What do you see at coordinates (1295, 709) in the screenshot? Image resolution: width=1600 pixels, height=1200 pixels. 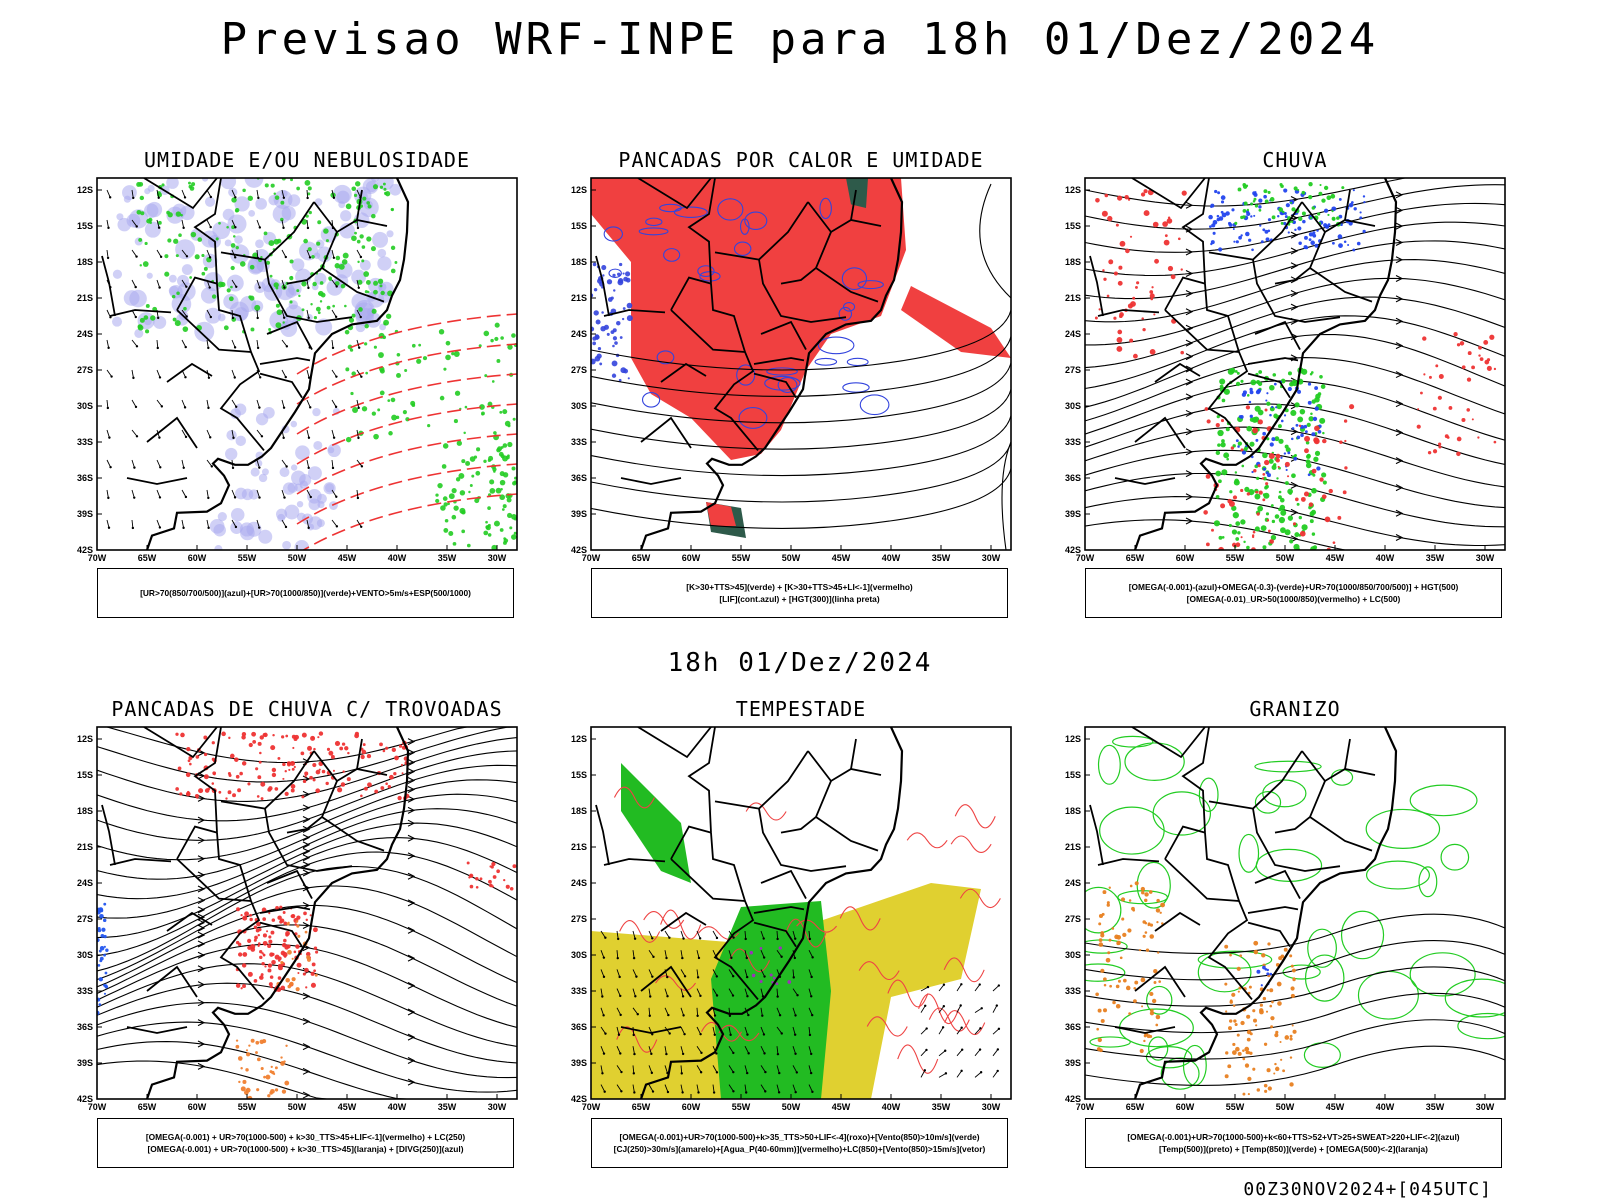 I see `panel-title: GRANIZO` at bounding box center [1295, 709].